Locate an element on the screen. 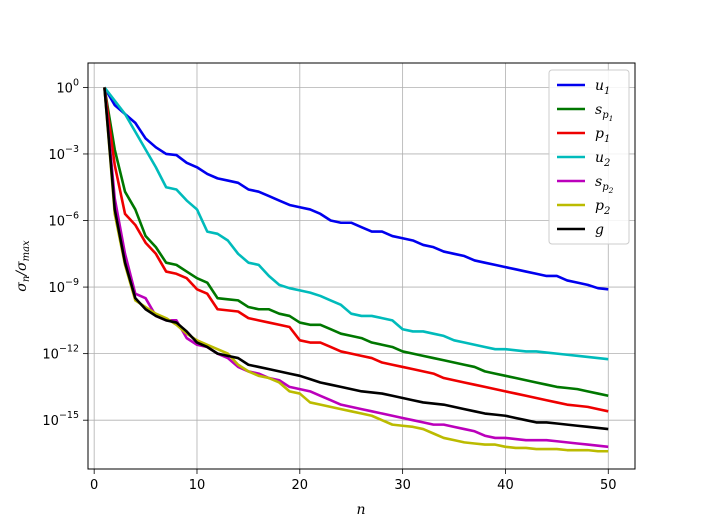  x-tick-label: 10 is located at coordinates (197, 485).